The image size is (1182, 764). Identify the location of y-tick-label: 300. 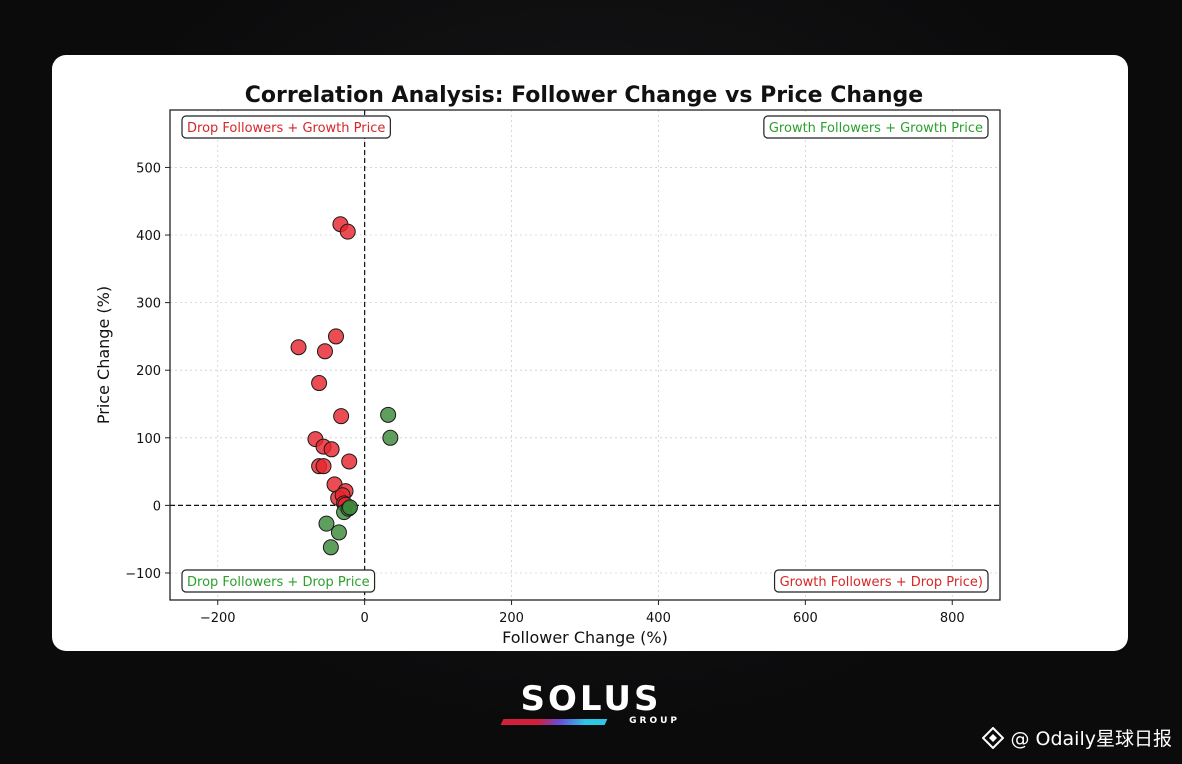
(148, 304).